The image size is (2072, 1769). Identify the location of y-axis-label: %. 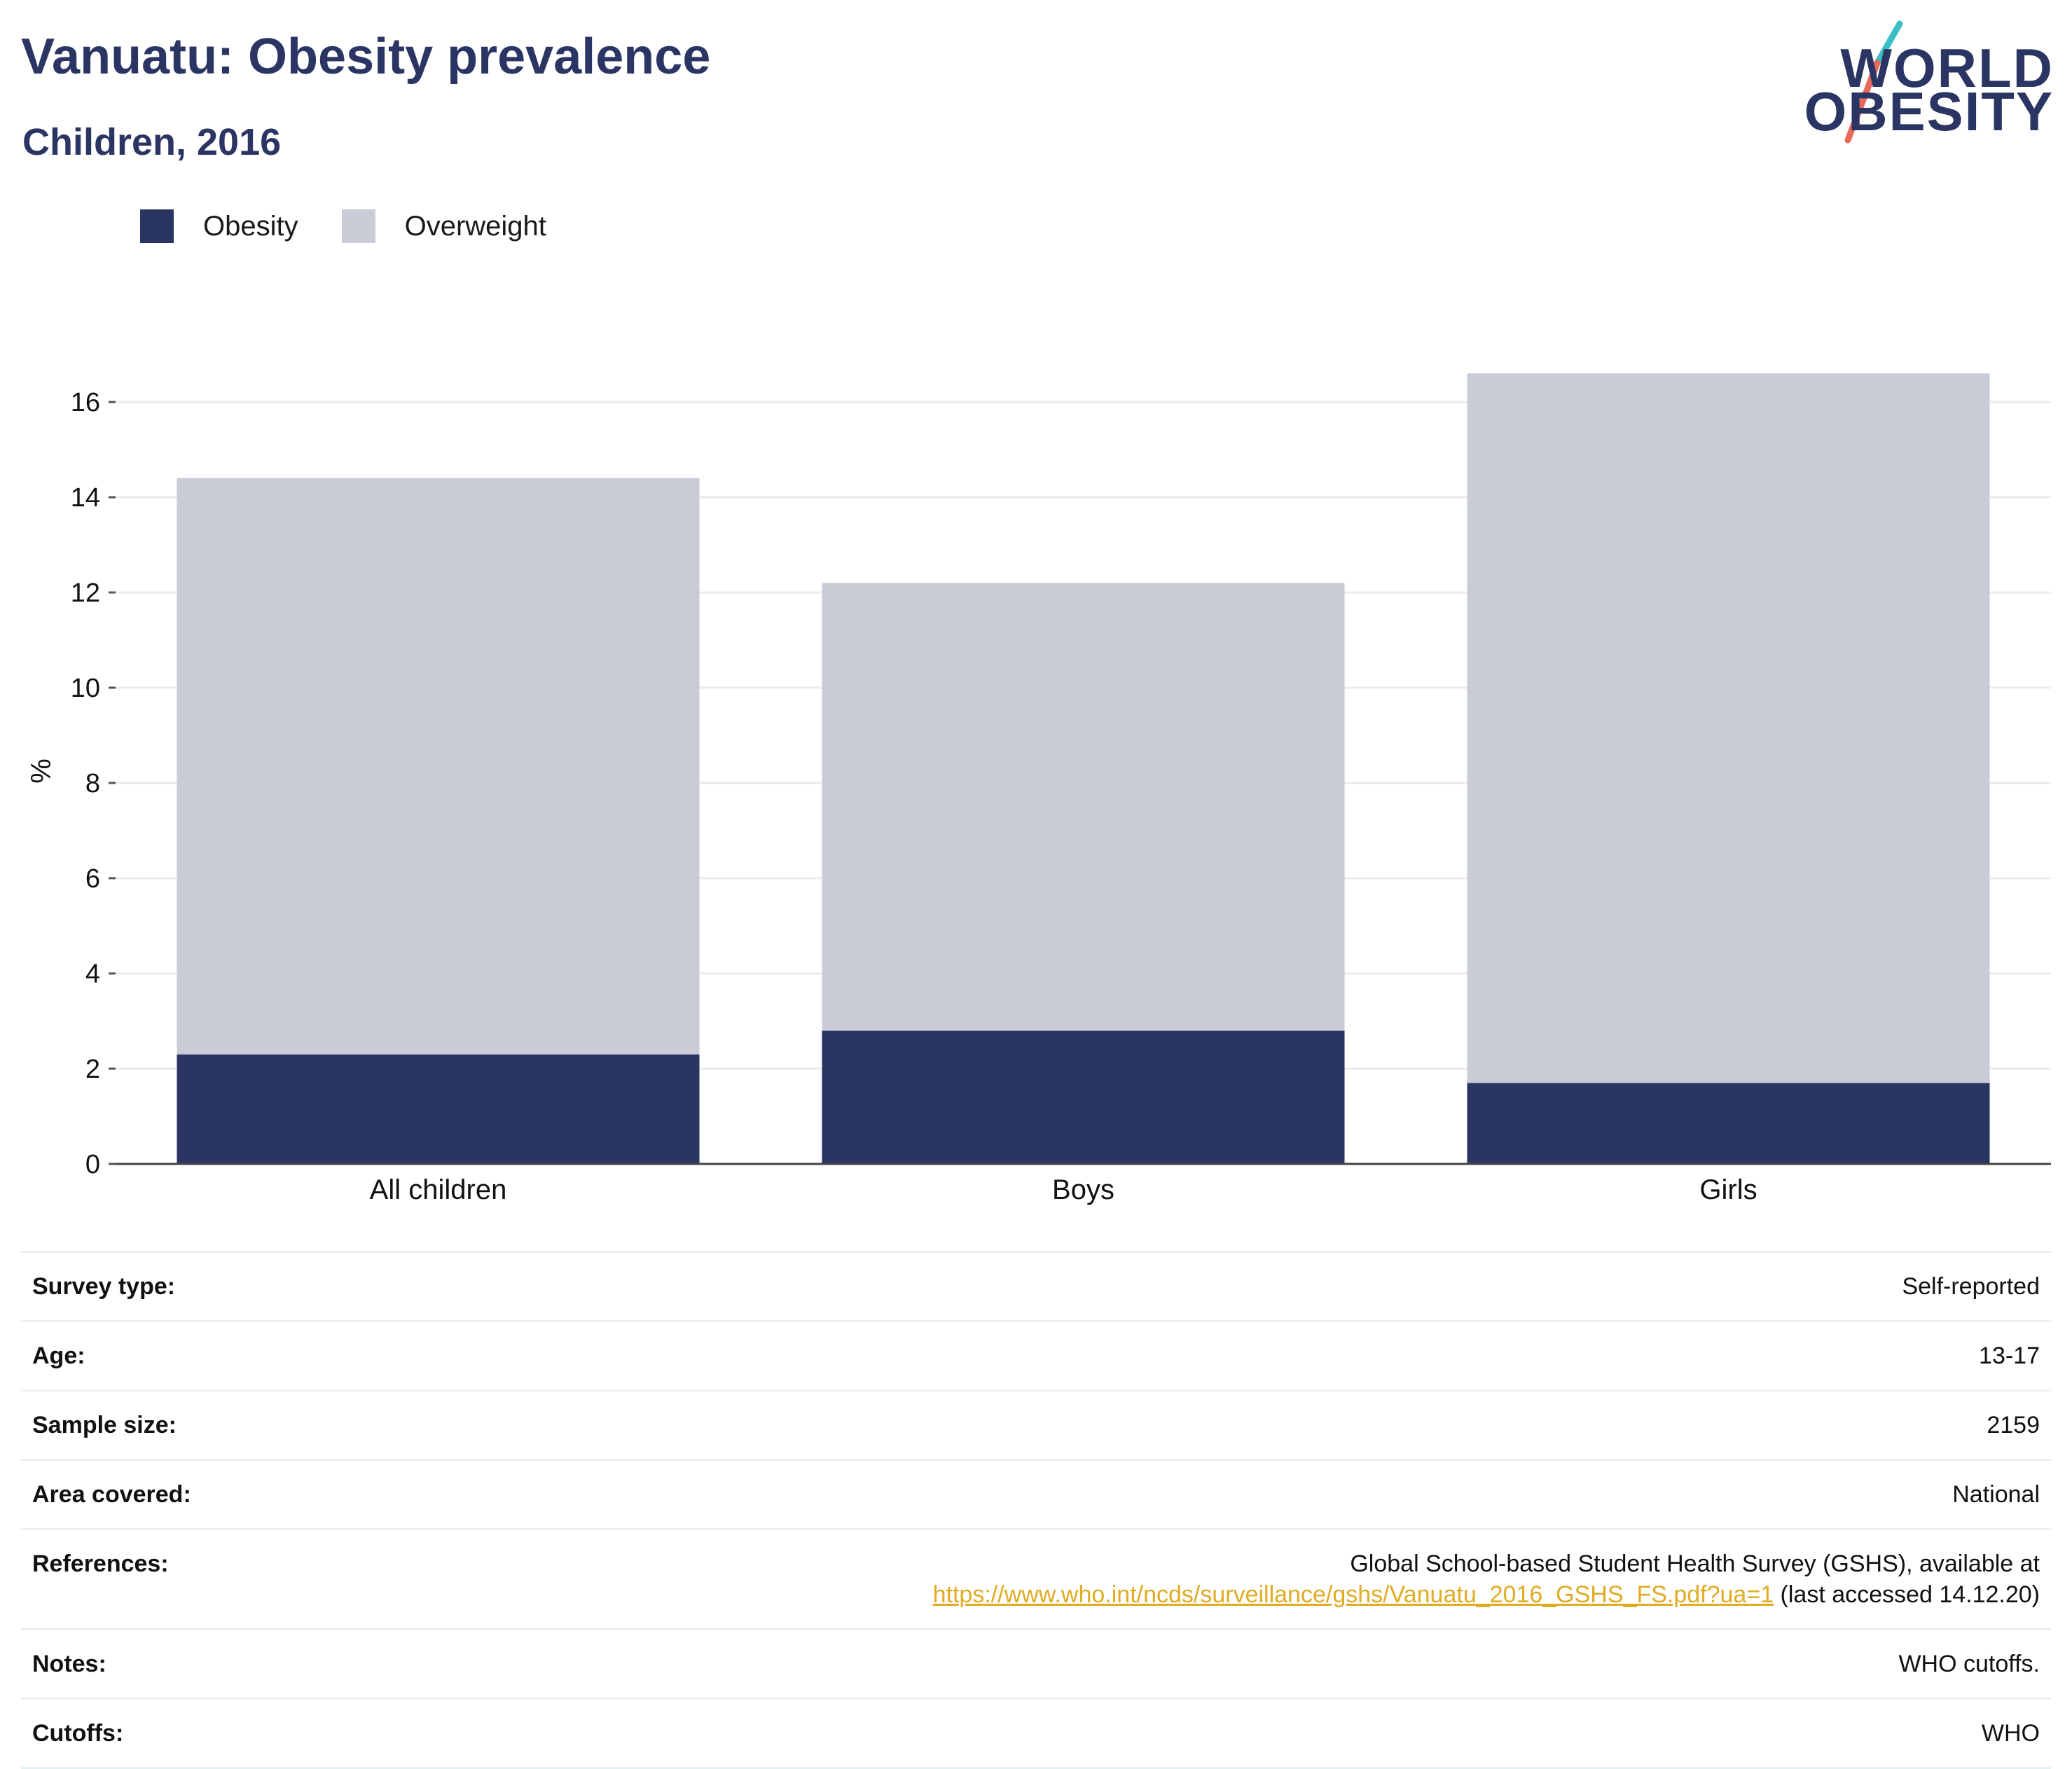
(42, 771).